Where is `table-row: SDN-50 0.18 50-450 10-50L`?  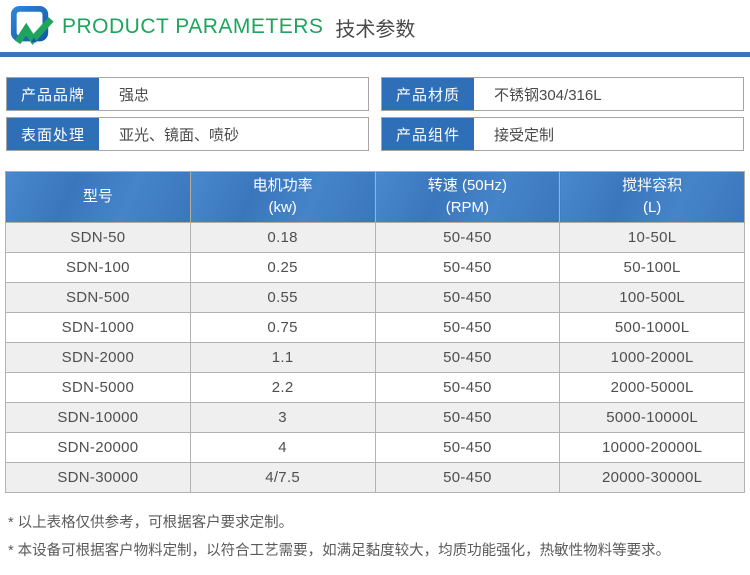 table-row: SDN-50 0.18 50-450 10-50L is located at coordinates (375, 237).